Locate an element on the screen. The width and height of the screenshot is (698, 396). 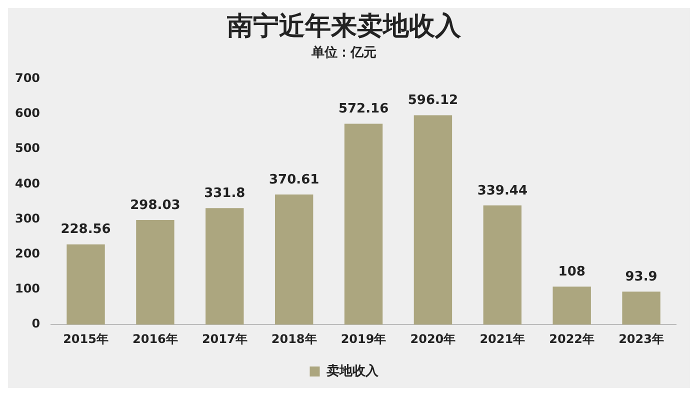
y-tick-label: 600 is located at coordinates (27, 113).